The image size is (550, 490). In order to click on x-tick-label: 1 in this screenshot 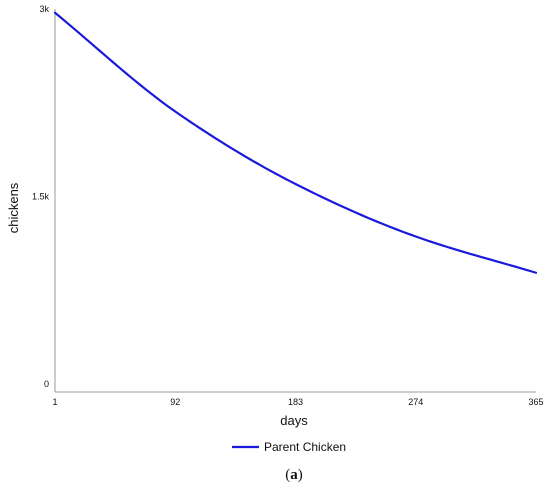, I will do `click(54, 402)`.